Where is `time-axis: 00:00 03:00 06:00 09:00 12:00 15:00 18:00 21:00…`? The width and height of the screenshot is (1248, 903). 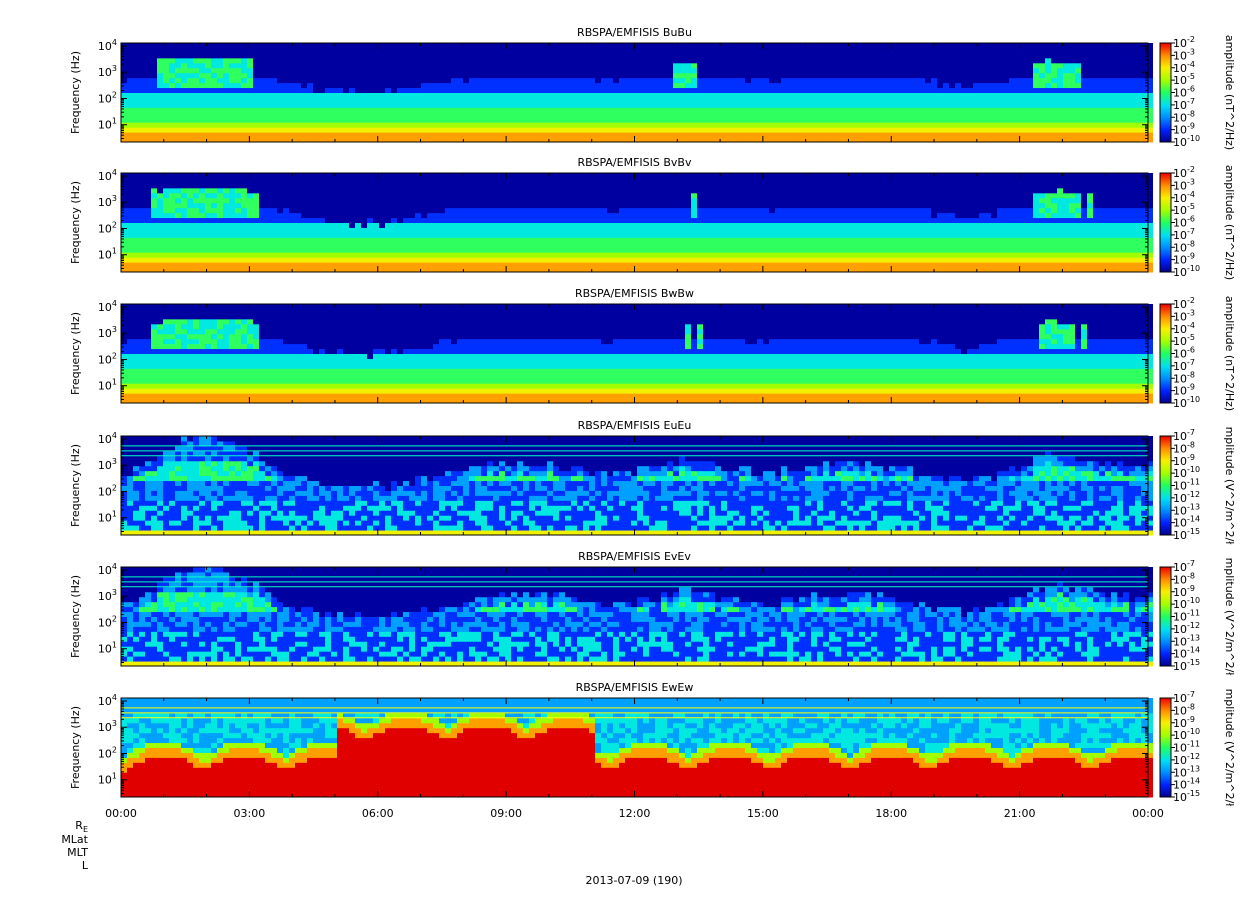
time-axis: 00:00 03:00 06:00 09:00 12:00 15:00 18:00 21:00… is located at coordinates (634, 813).